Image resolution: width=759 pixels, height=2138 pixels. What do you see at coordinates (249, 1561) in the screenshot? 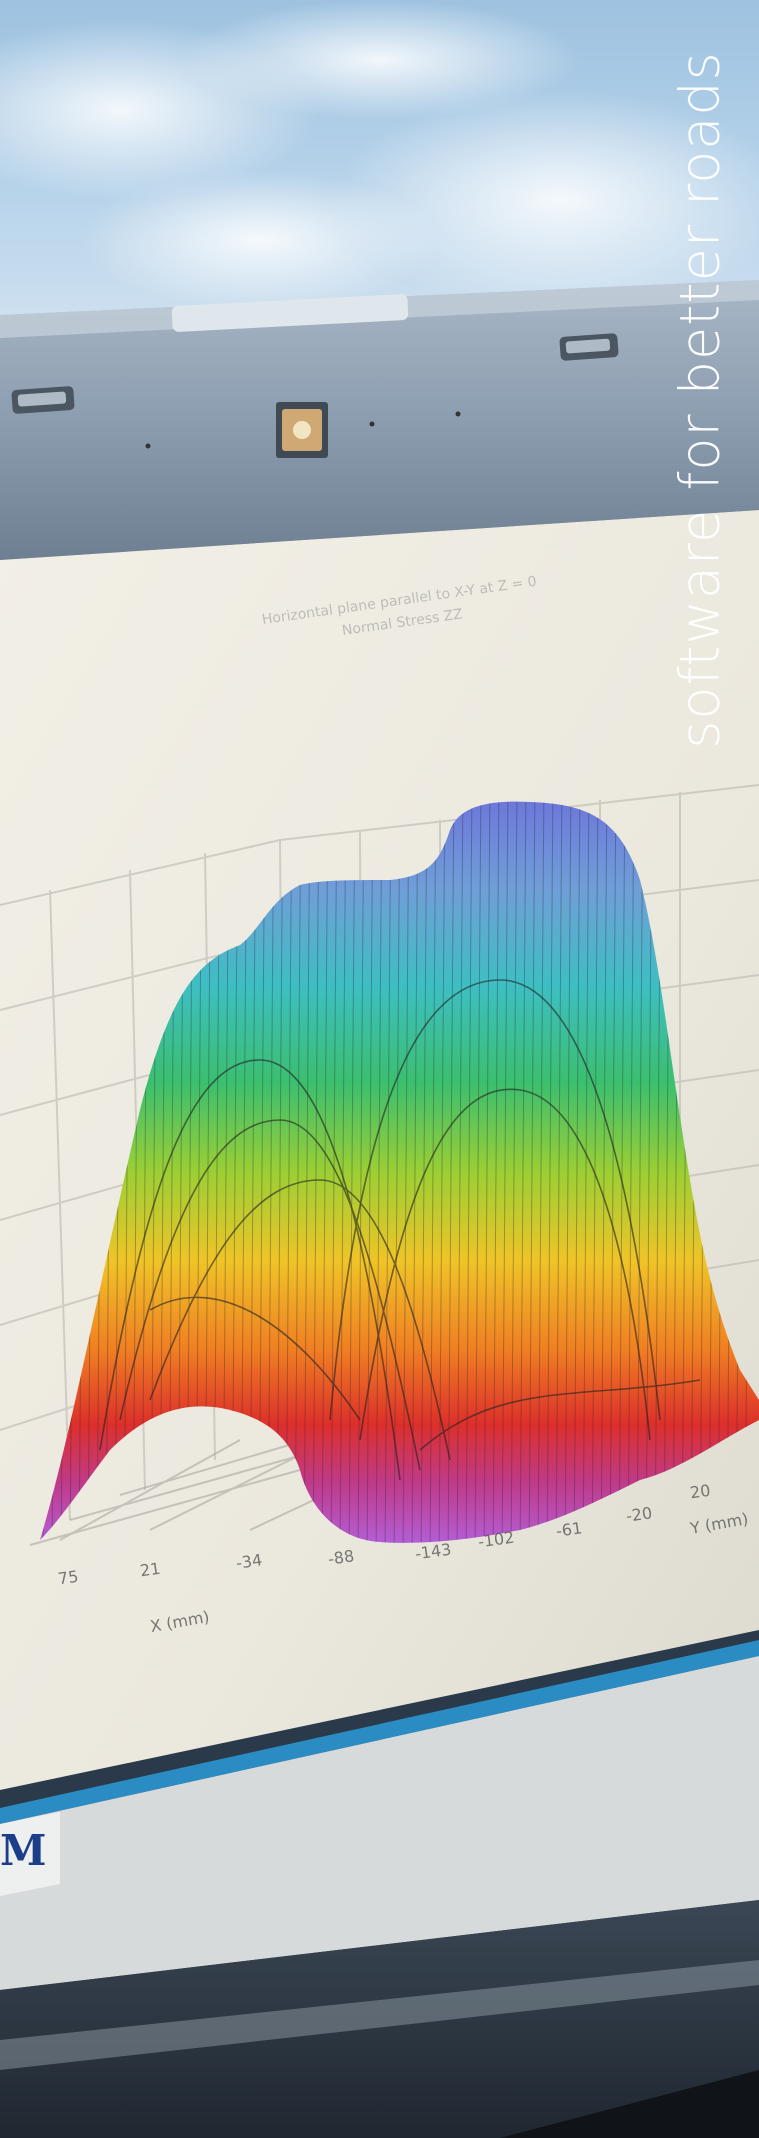
I see `x-tick: -34` at bounding box center [249, 1561].